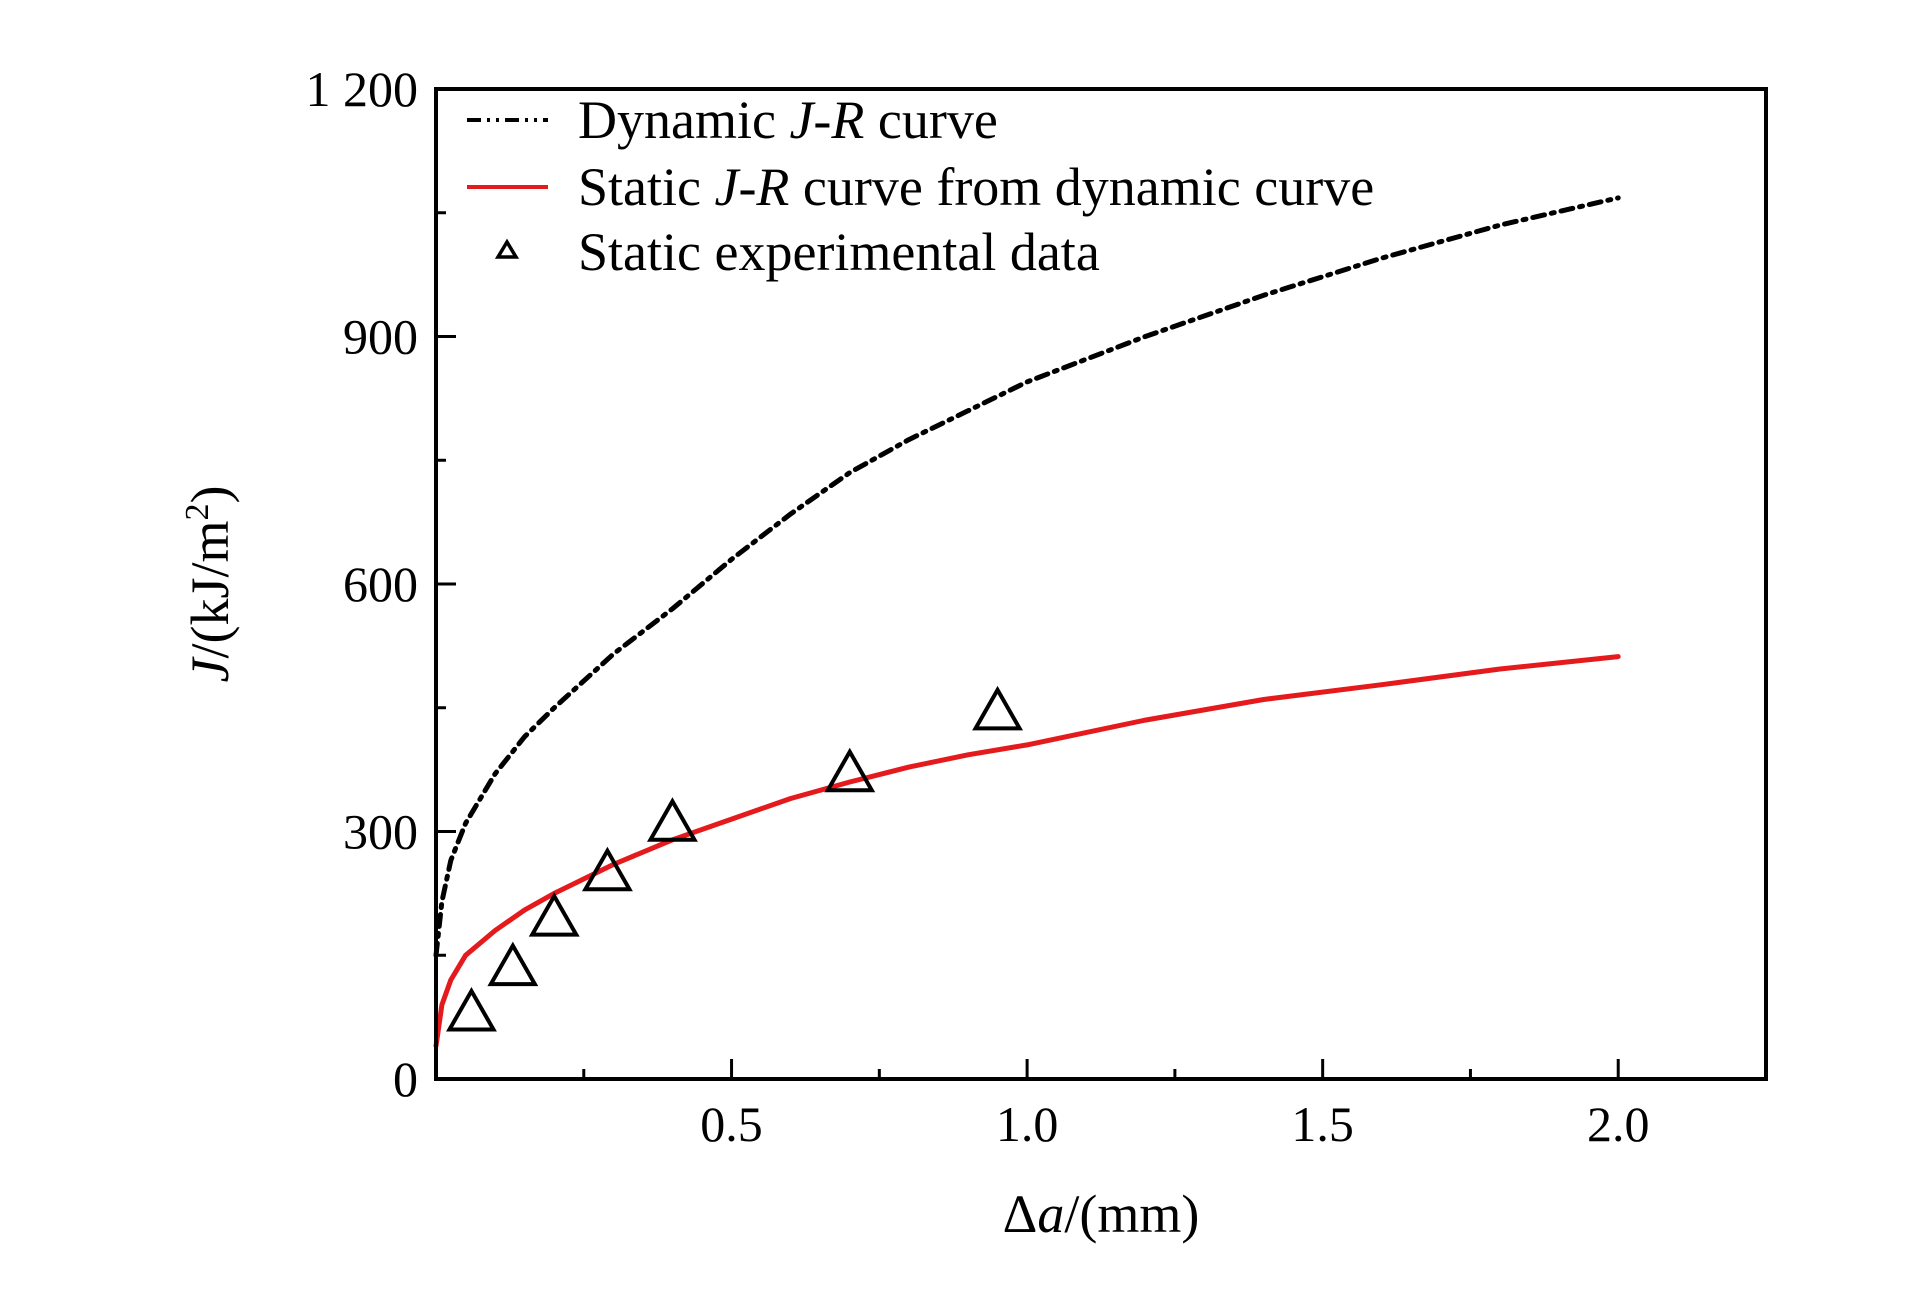 The image size is (1923, 1299). I want to click on x-tick-label: 2.0, so click(1618, 1124).